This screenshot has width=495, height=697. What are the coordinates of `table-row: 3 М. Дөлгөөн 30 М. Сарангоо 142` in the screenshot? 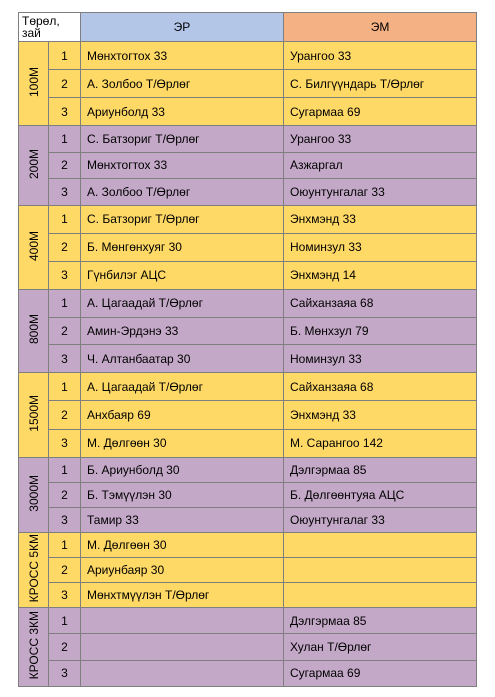 It's located at (248, 443).